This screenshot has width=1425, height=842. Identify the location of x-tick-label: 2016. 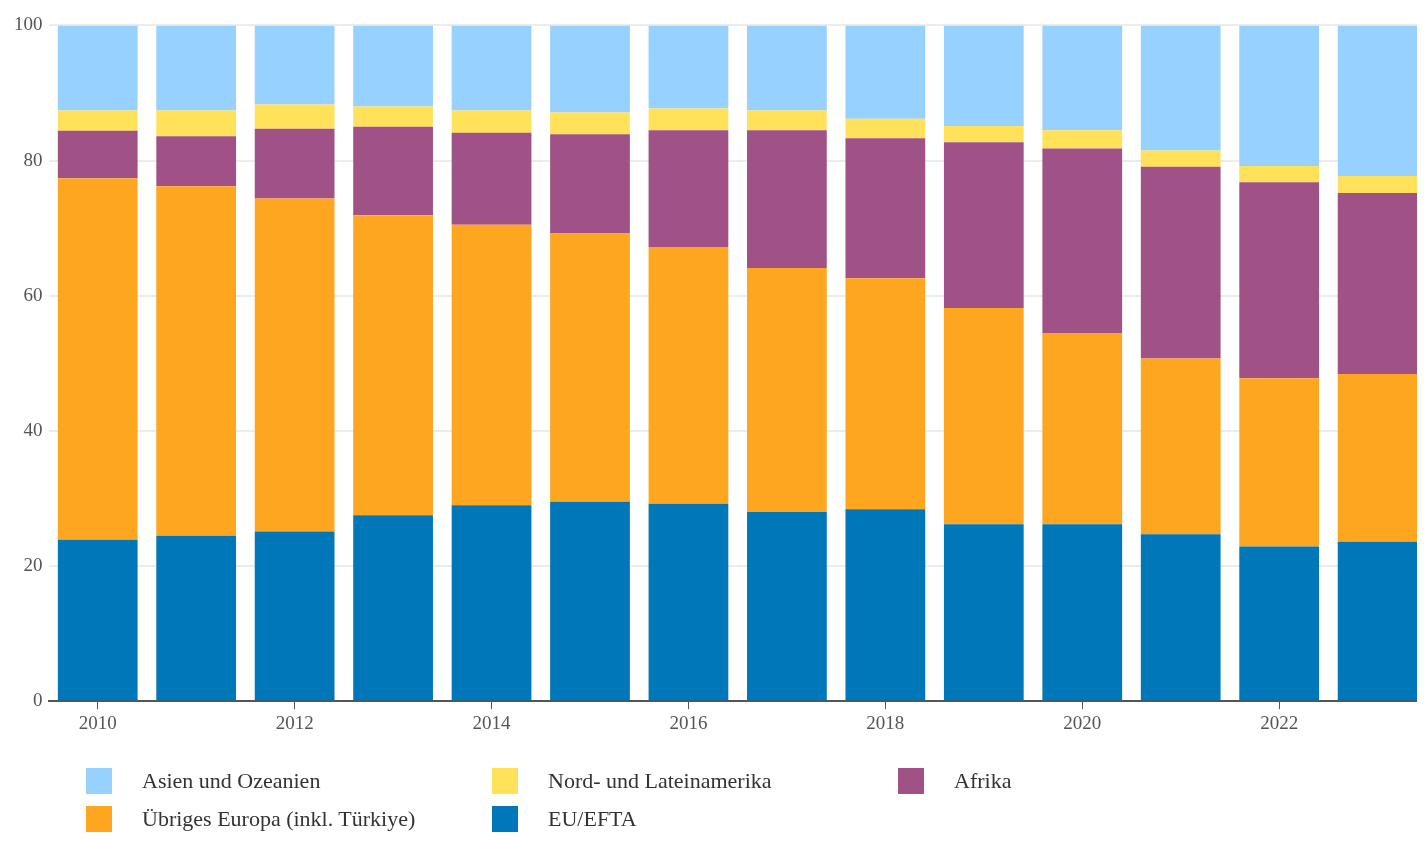
(688, 722).